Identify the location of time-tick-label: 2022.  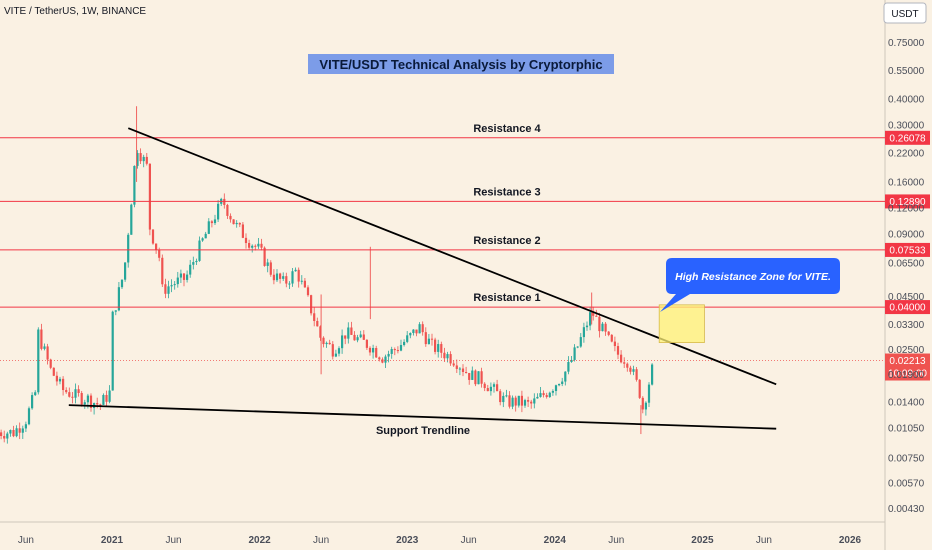
(259, 540).